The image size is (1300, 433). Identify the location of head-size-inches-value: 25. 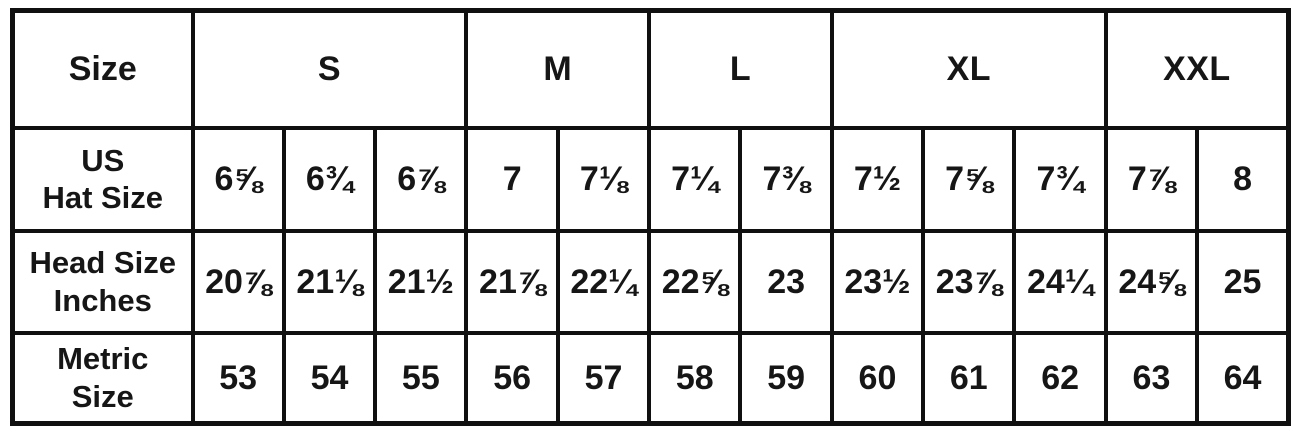
(1243, 282).